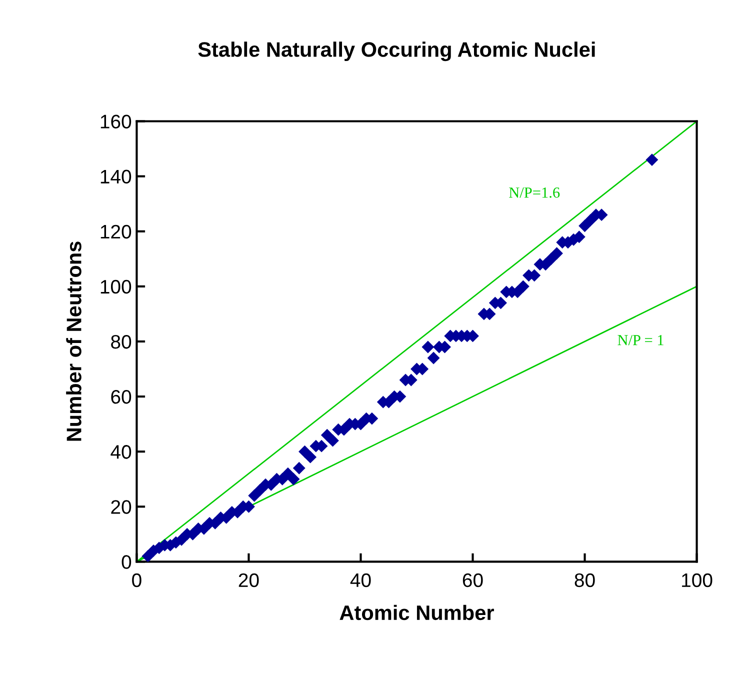 Image resolution: width=735 pixels, height=685 pixels. What do you see at coordinates (417, 612) in the screenshot?
I see `x-axis-title: Atomic Number` at bounding box center [417, 612].